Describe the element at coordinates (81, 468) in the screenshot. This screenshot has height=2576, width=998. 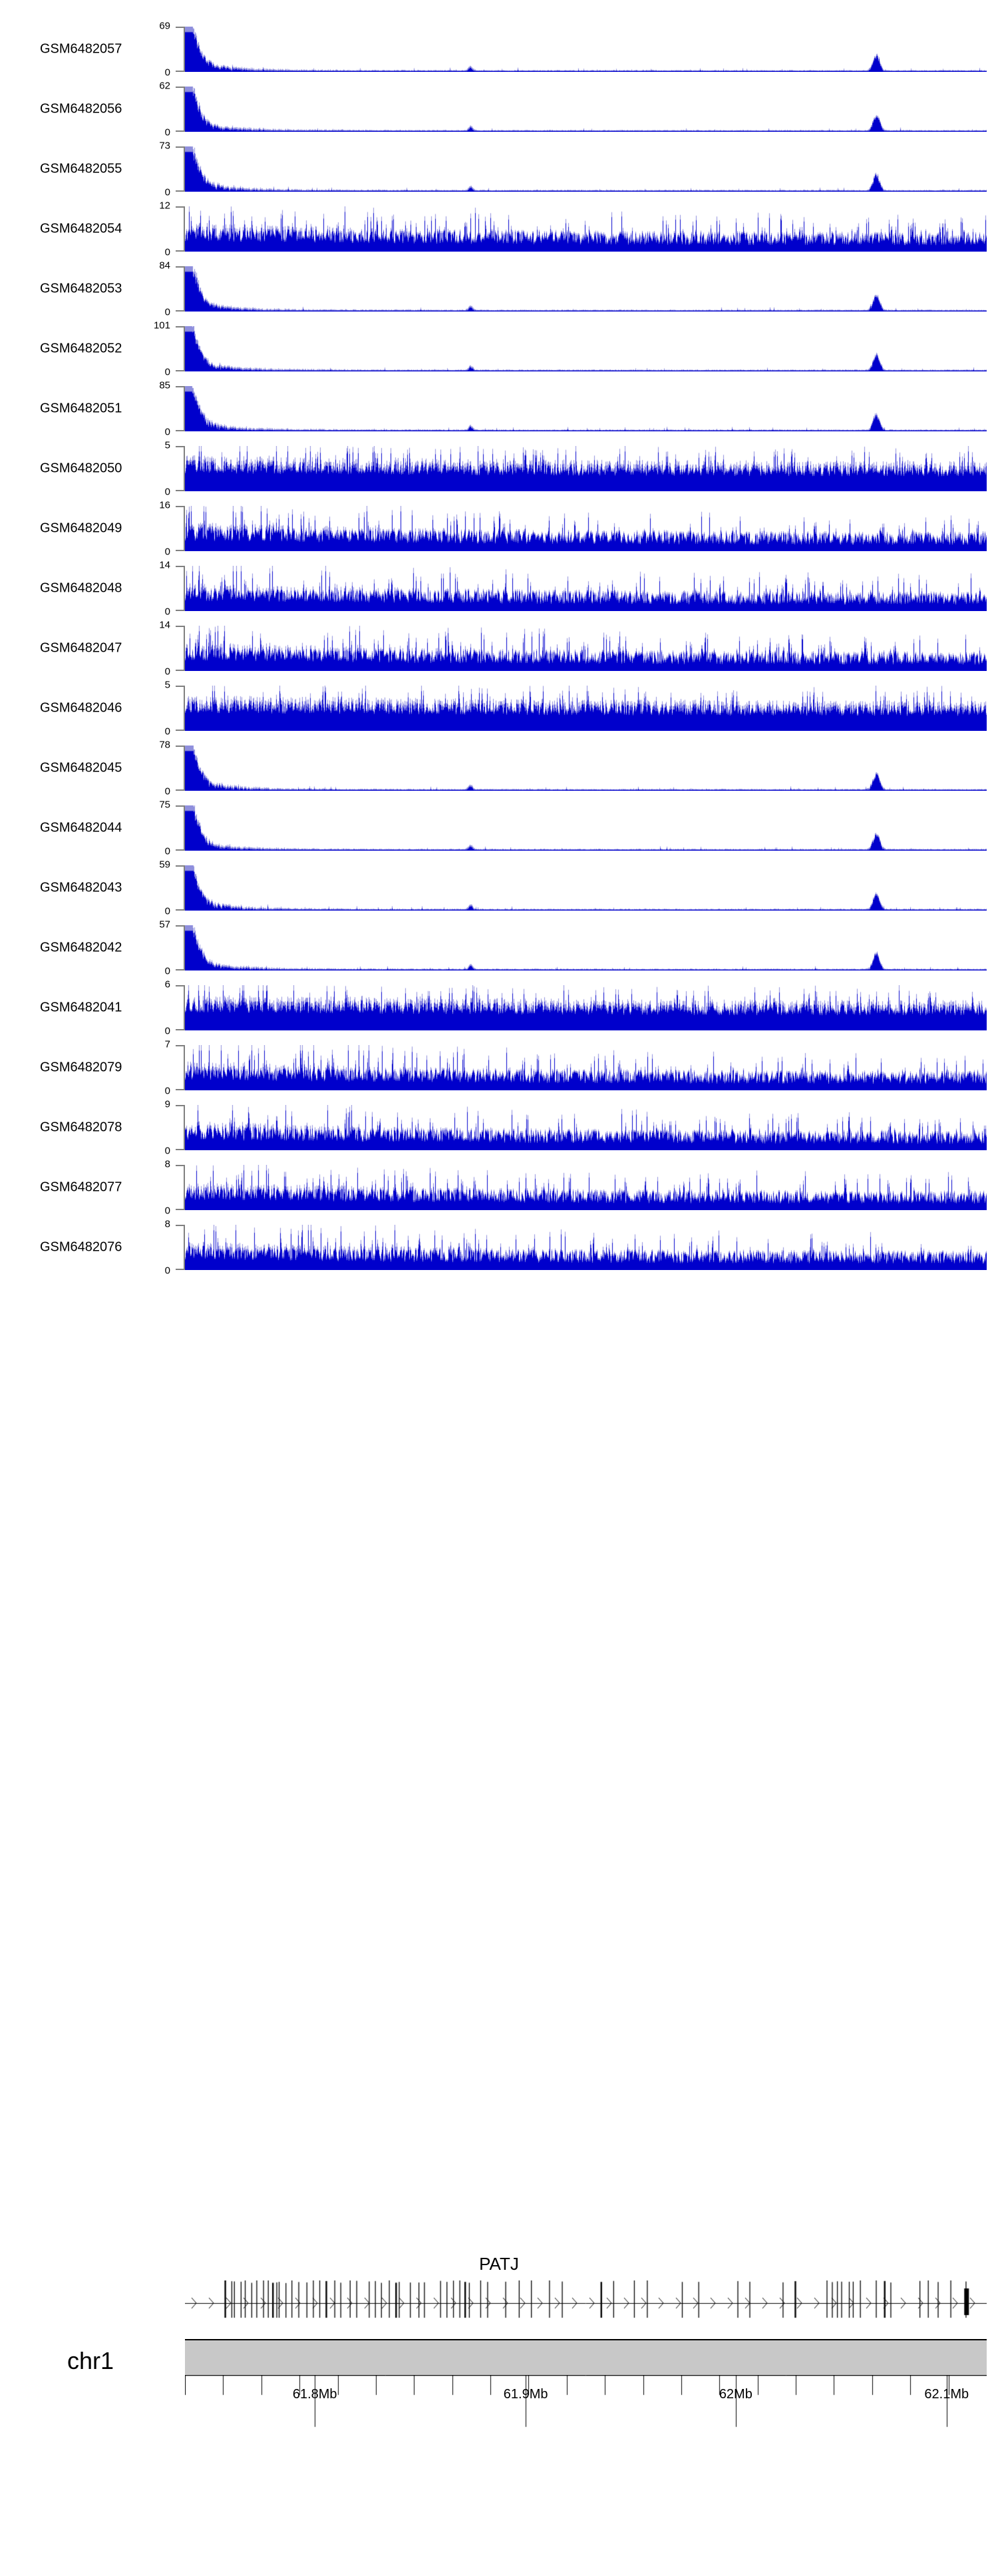
I see `track-sample-label: GSM6482050` at that location.